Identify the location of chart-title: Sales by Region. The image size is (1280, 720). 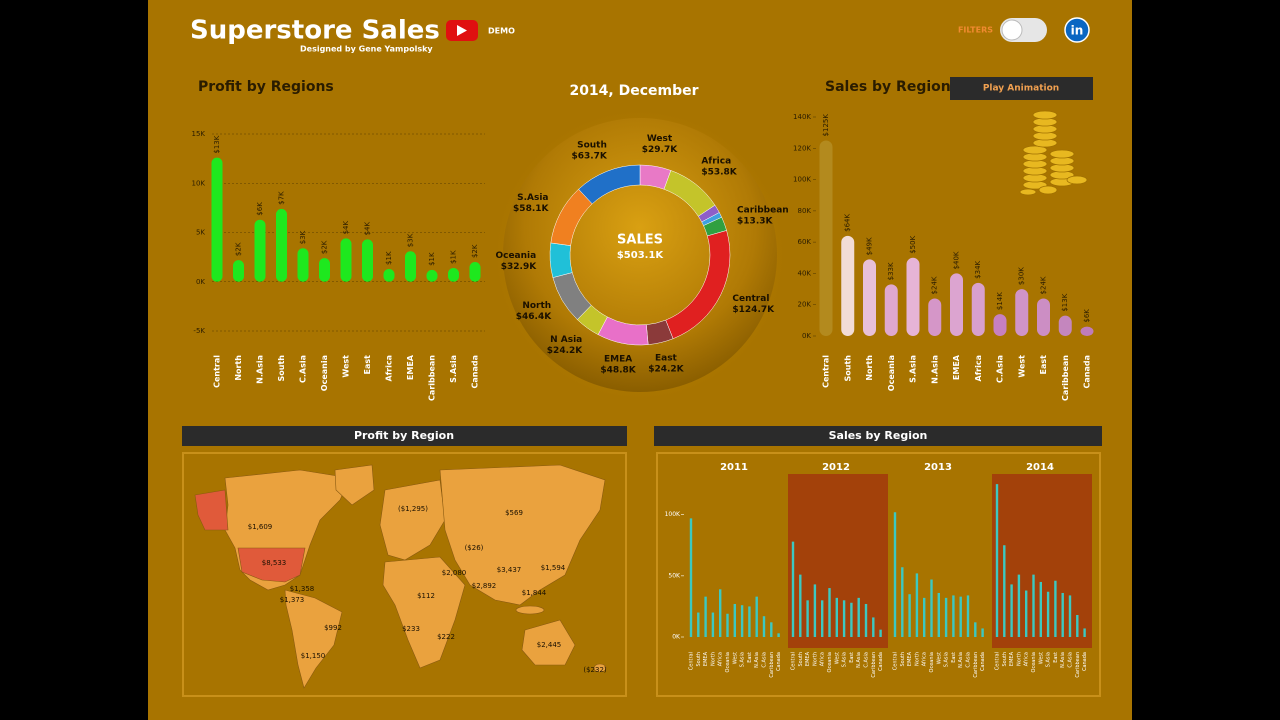
(888, 87).